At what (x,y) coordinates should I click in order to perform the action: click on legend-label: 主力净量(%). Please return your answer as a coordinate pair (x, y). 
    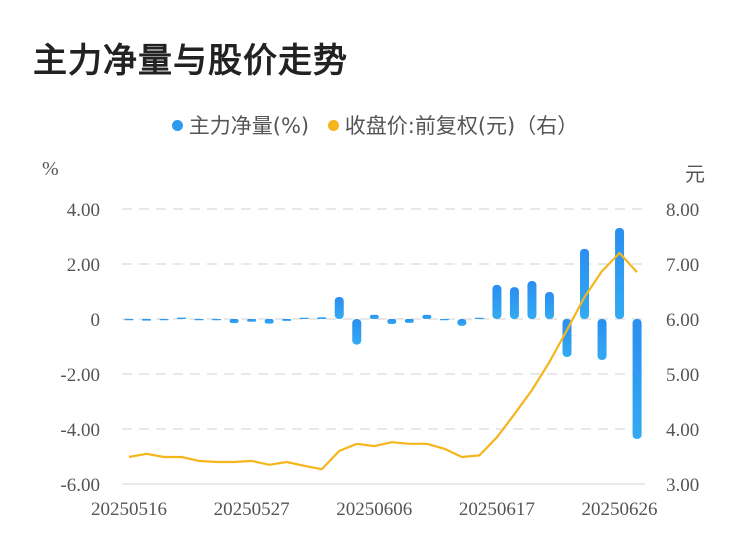
    Looking at the image, I should click on (249, 126).